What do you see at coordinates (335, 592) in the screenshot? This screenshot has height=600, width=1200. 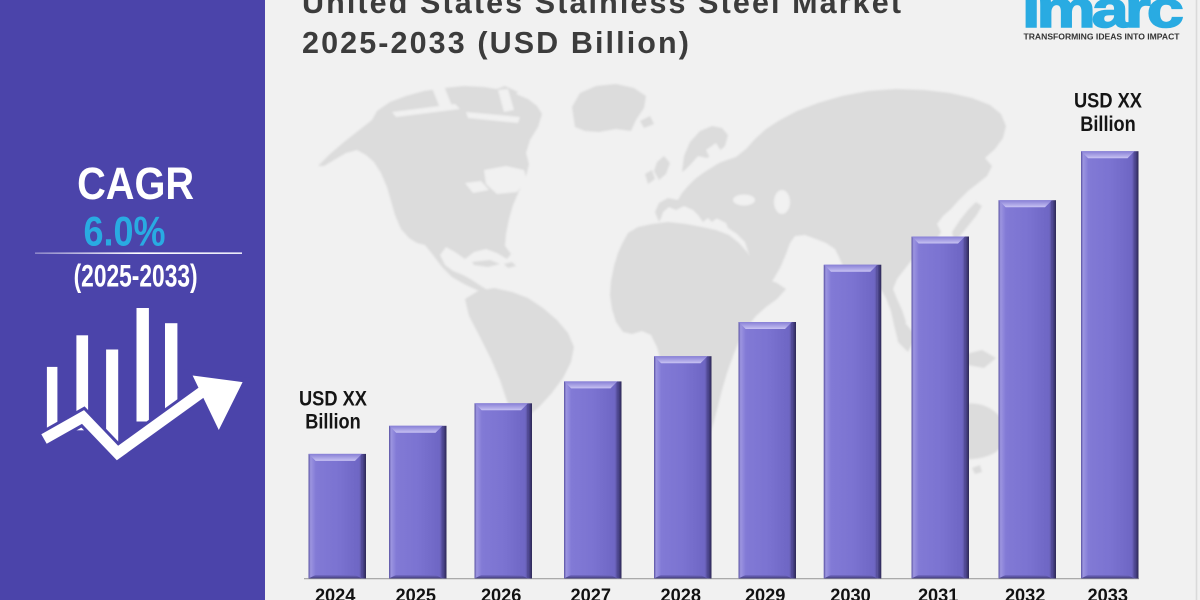 I see `svg-text: 2024` at bounding box center [335, 592].